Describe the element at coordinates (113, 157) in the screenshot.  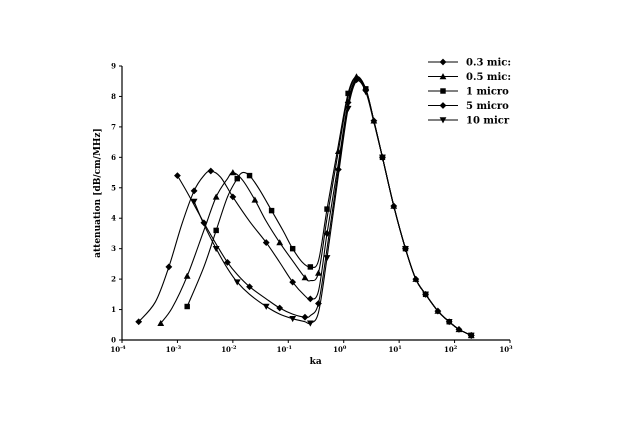
I see `y-tick-label: 6` at that location.